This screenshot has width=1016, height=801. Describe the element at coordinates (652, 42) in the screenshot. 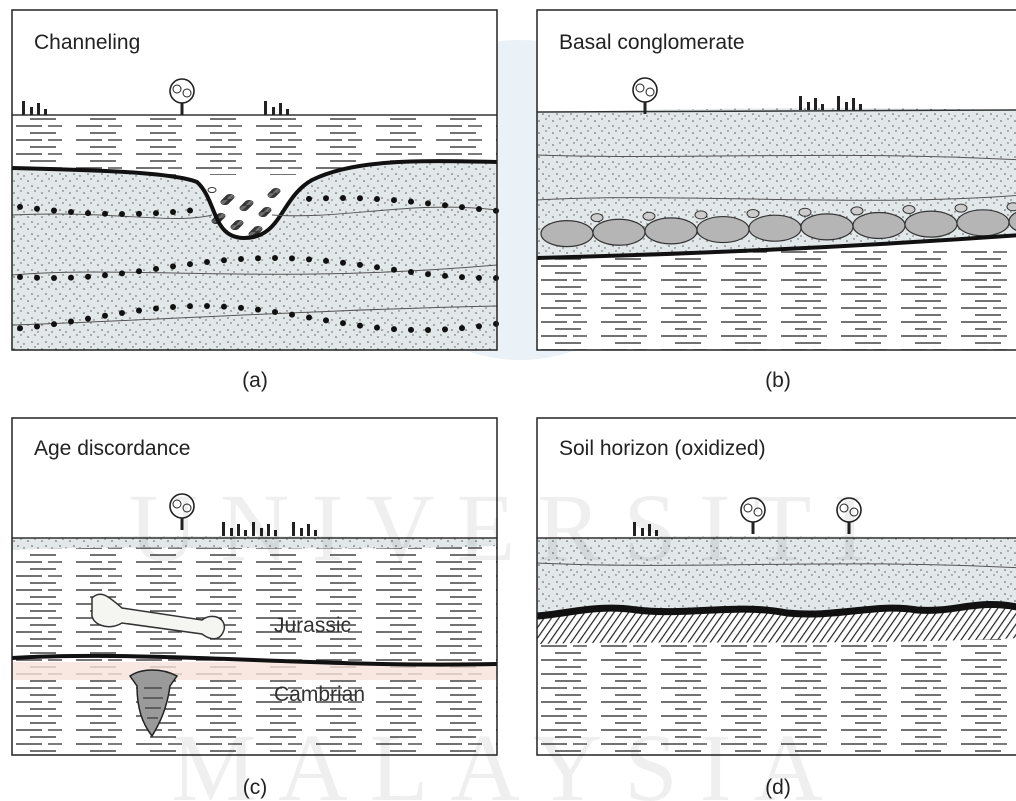

I see `panel-title: Basal conglomerate` at that location.